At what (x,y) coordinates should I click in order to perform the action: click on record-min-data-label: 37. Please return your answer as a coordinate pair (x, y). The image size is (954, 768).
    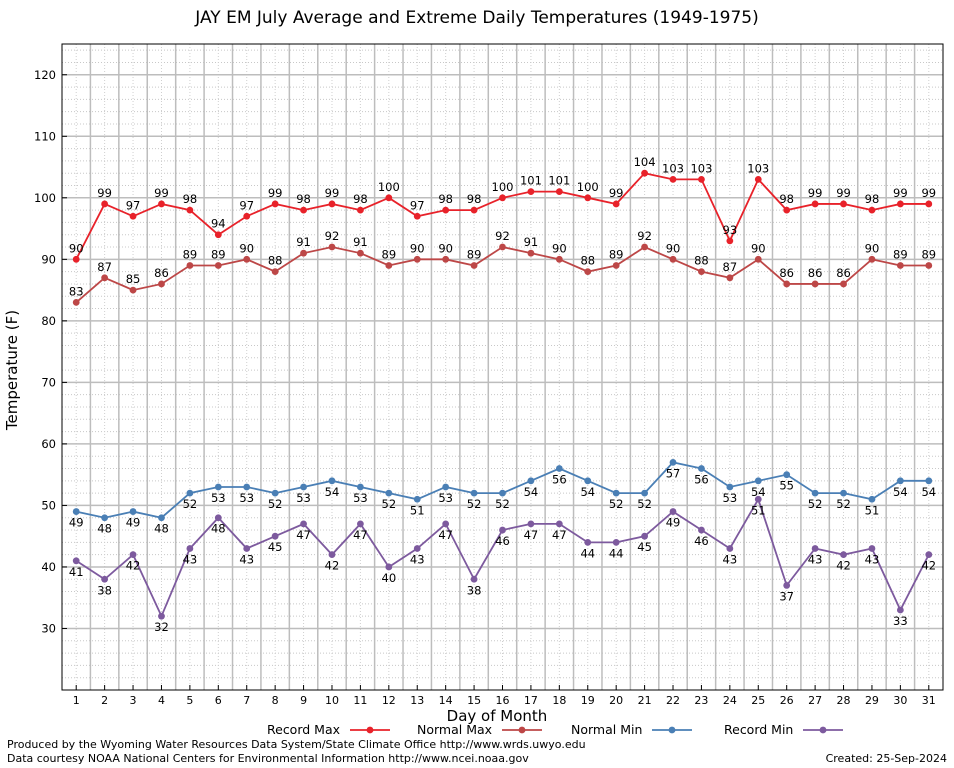
    Looking at the image, I should click on (786, 596).